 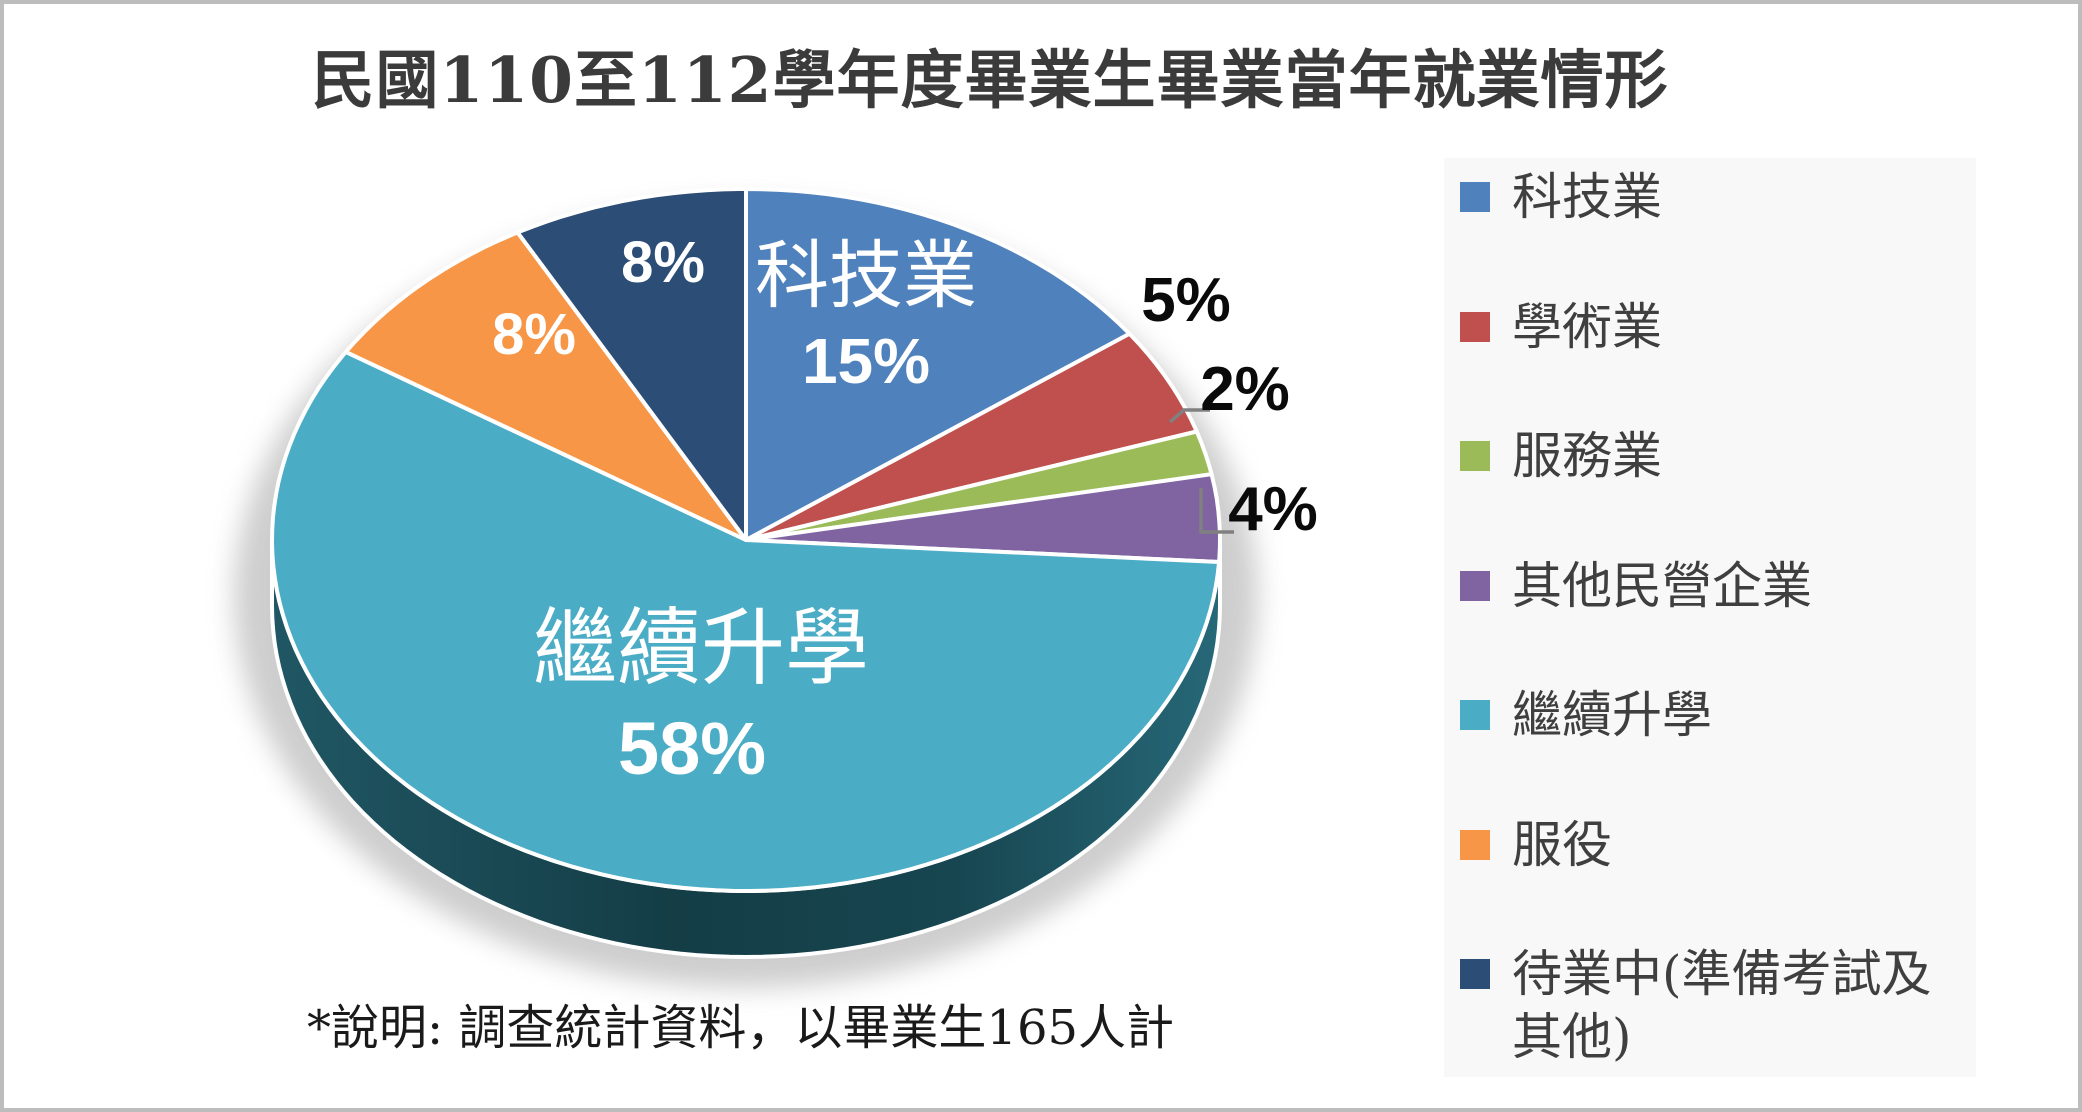 What do you see at coordinates (1273, 509) in the screenshot?
I see `slice-label-other-pct: 4%` at bounding box center [1273, 509].